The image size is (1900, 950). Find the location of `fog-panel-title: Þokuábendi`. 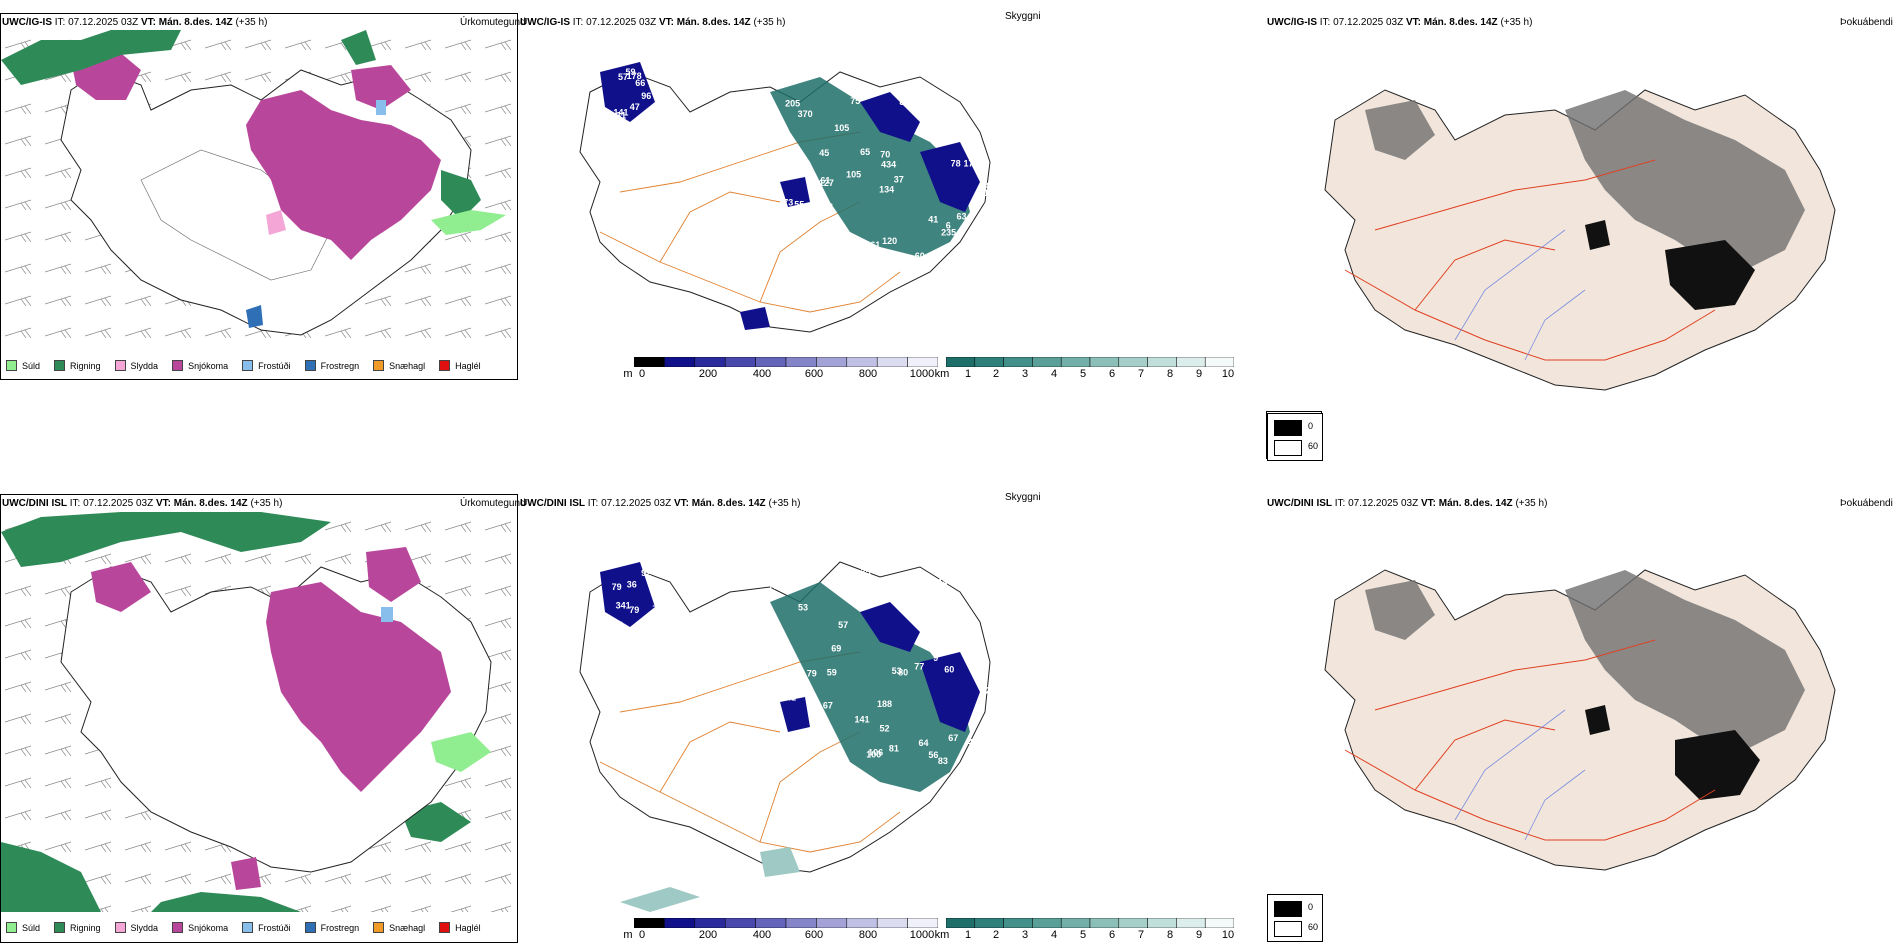

fog-panel-title: Þokuábendi is located at coordinates (1866, 22).